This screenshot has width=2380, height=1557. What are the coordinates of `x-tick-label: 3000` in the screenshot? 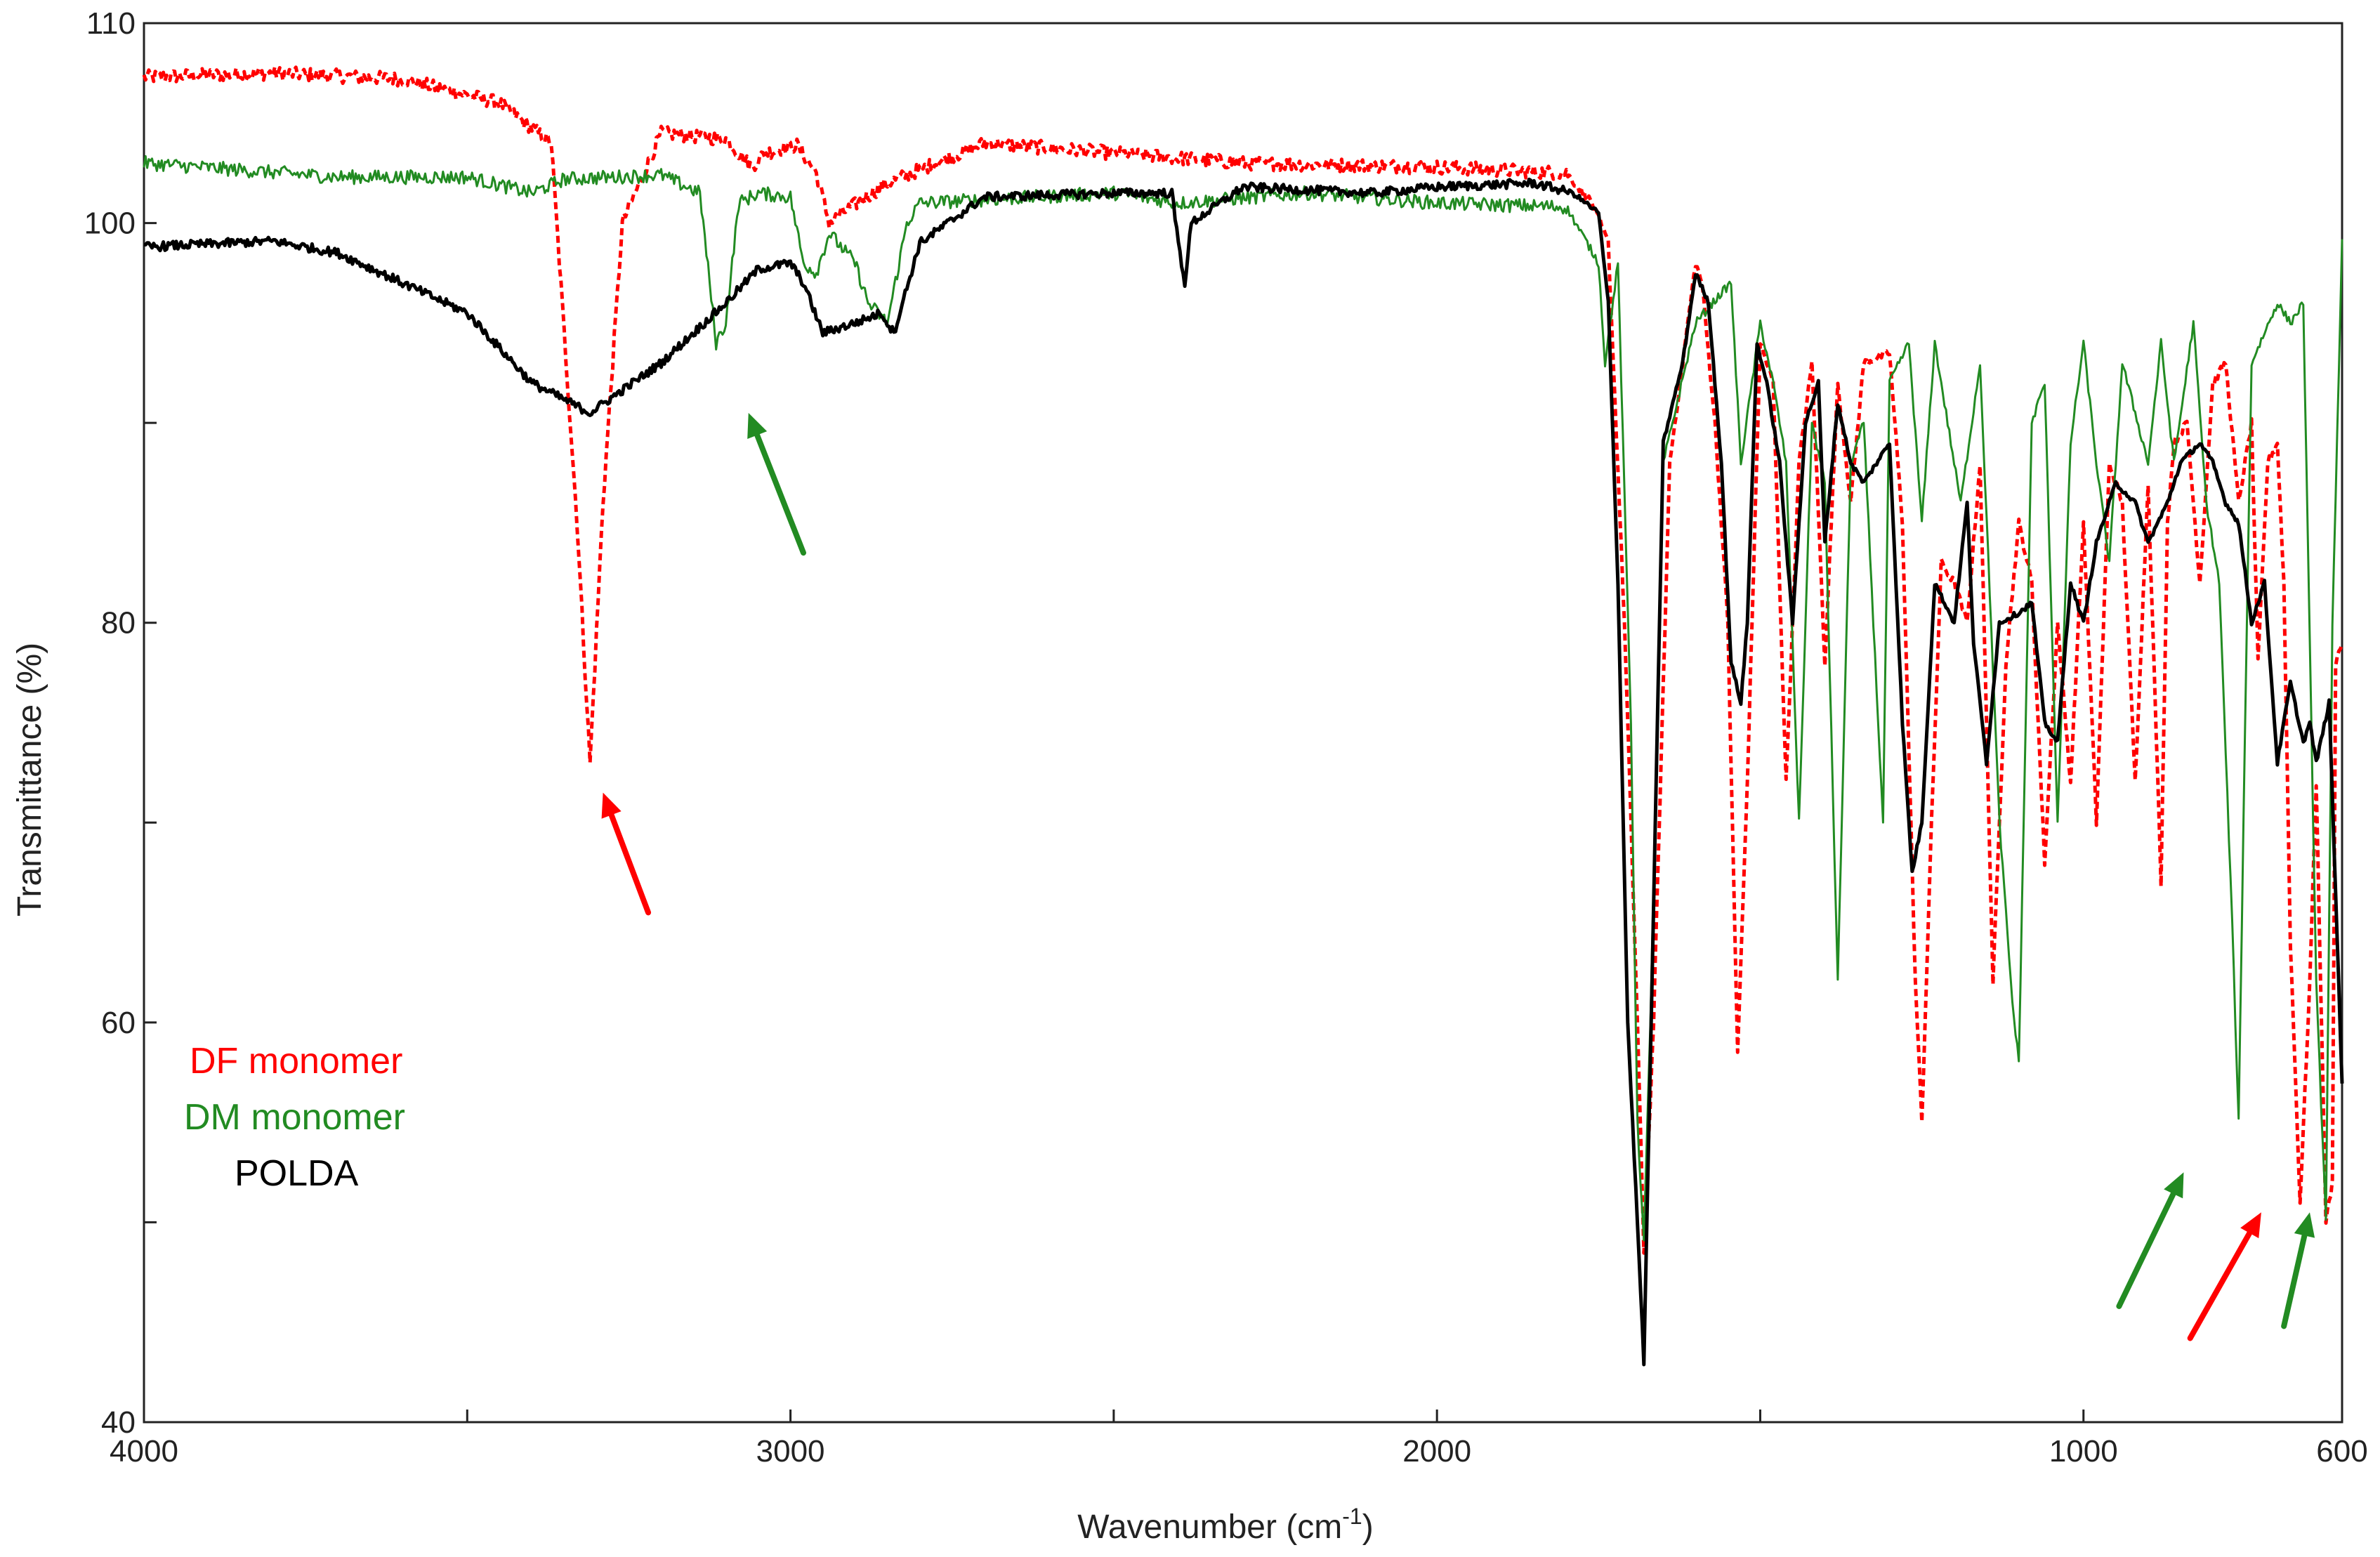 It's located at (790, 1452).